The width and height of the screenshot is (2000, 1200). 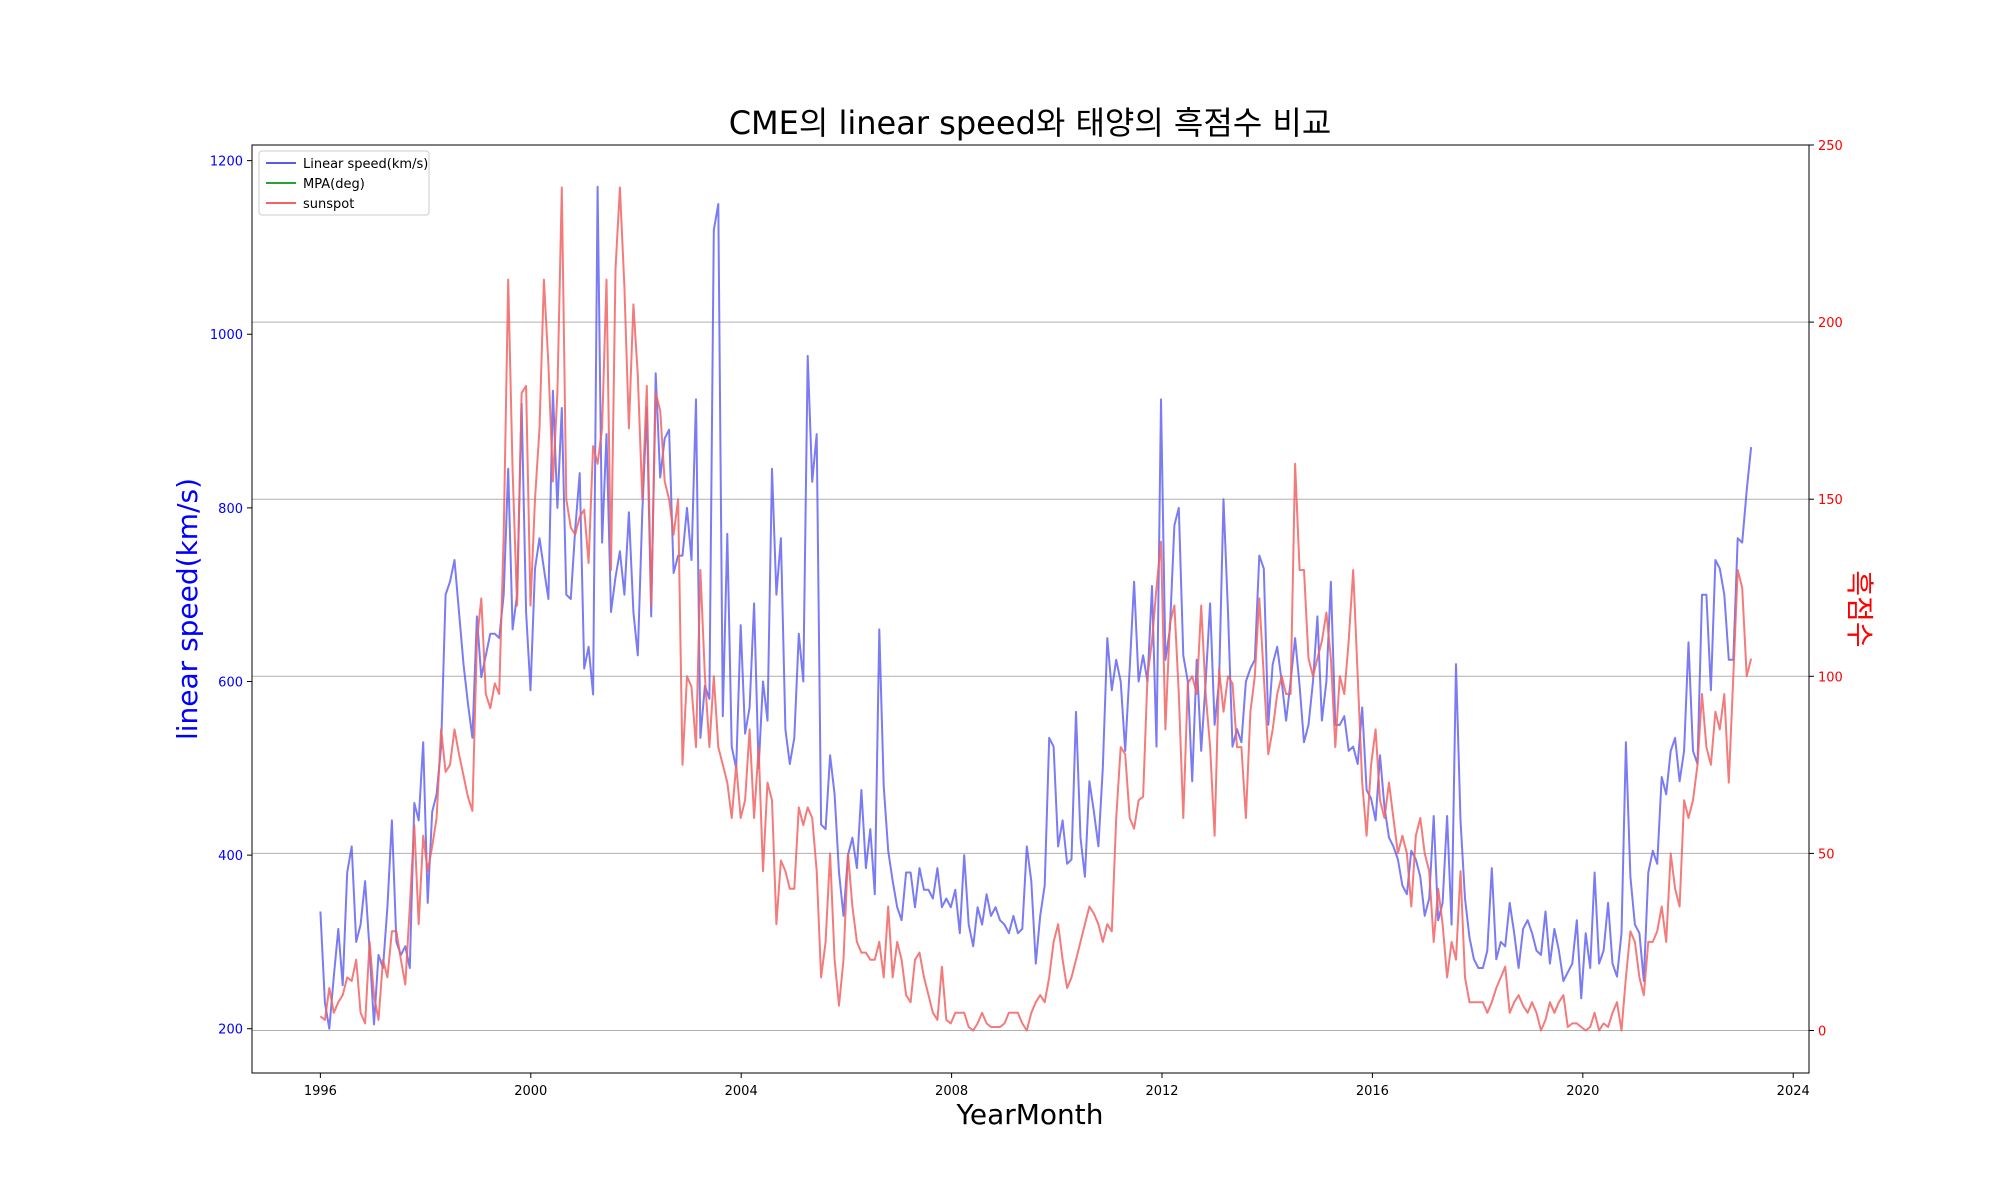 What do you see at coordinates (226, 335) in the screenshot?
I see `y-left-tick-label-4: 1000` at bounding box center [226, 335].